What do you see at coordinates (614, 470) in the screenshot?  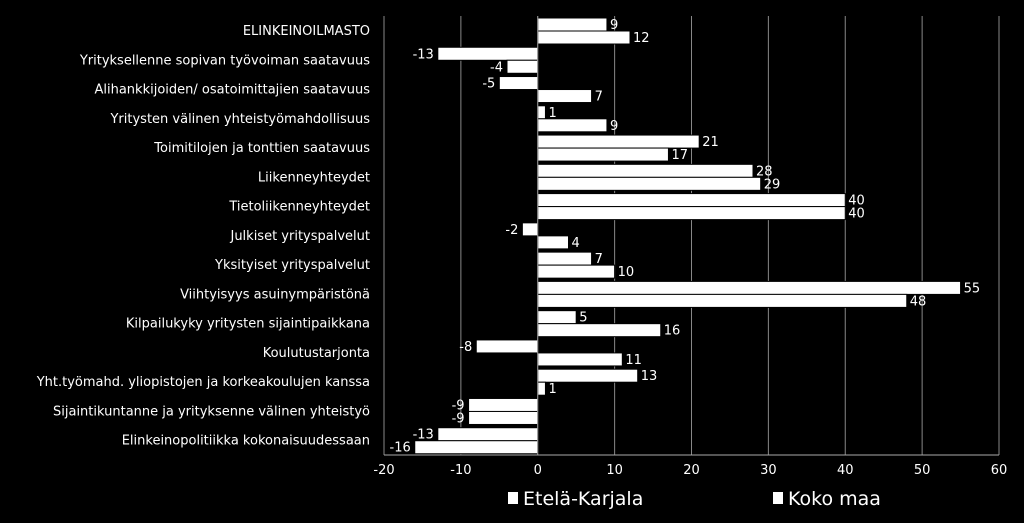 I see `x-tick-label: 10` at bounding box center [614, 470].